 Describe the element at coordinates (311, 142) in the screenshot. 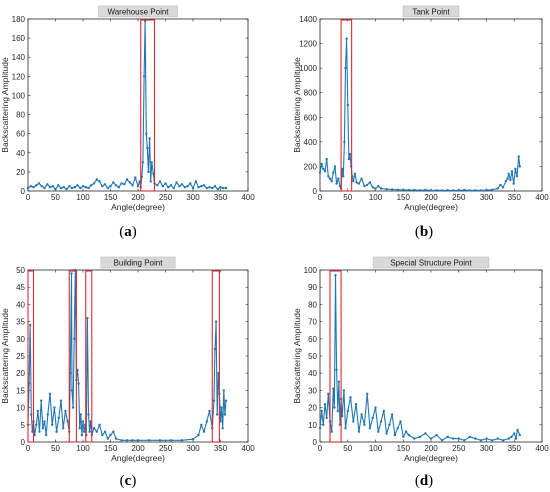

I see `y-tick-label: 400` at that location.